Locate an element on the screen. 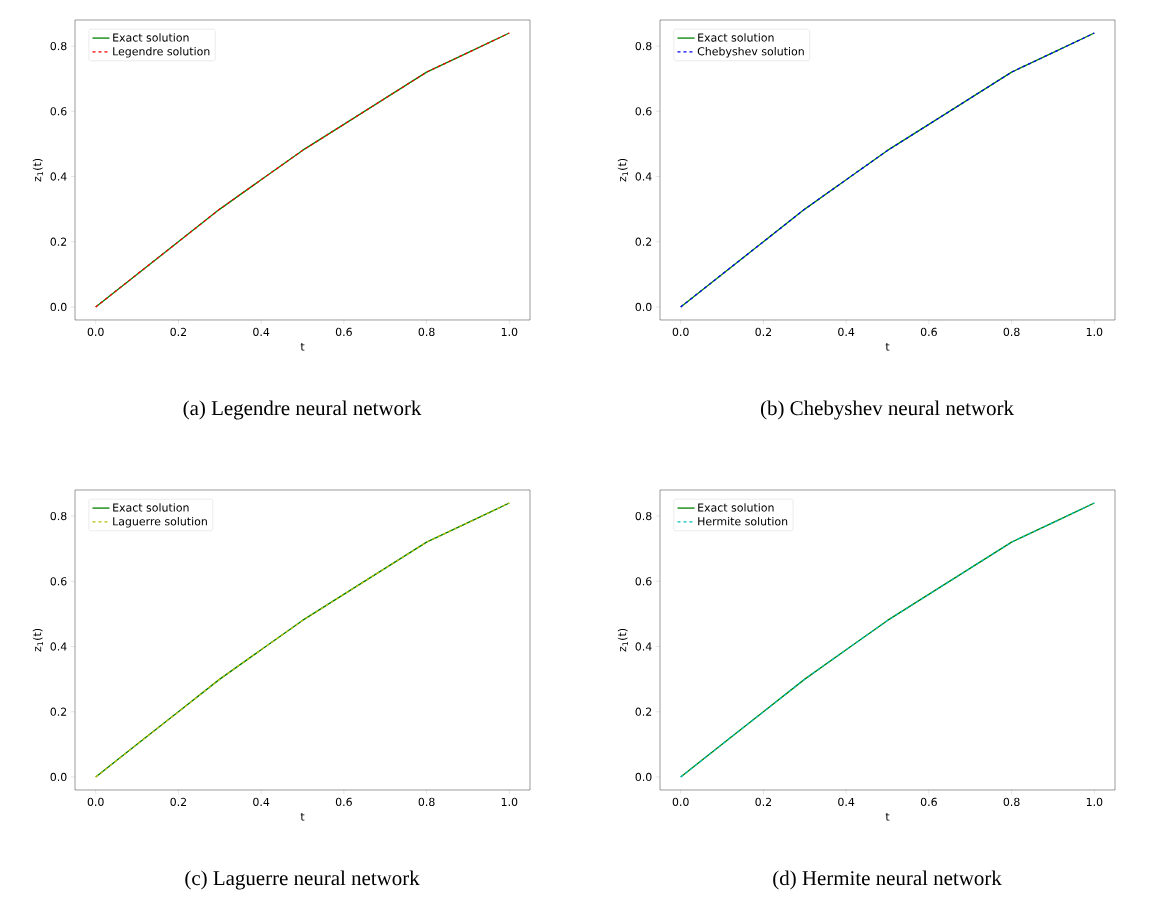 The height and width of the screenshot is (898, 1152). legend-label: Chebyshev solution is located at coordinates (750, 52).